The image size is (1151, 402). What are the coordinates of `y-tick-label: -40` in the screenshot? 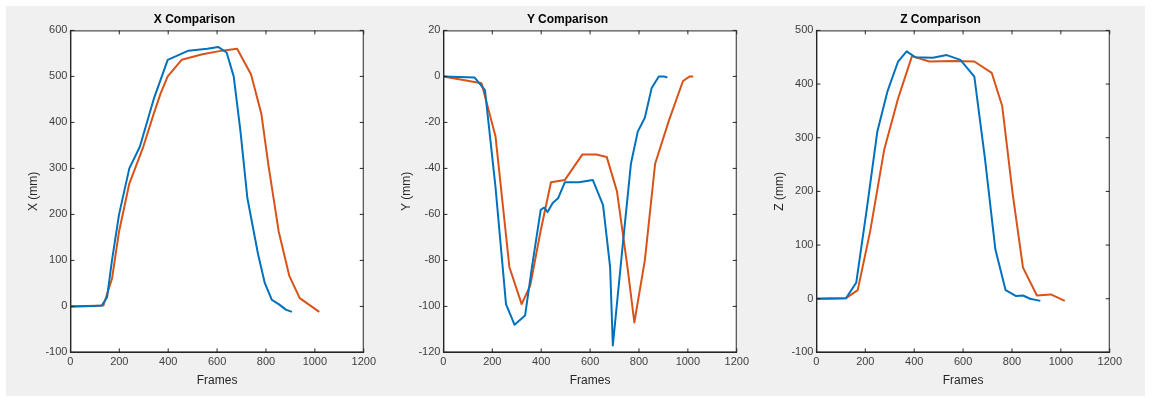 It's located at (432, 167).